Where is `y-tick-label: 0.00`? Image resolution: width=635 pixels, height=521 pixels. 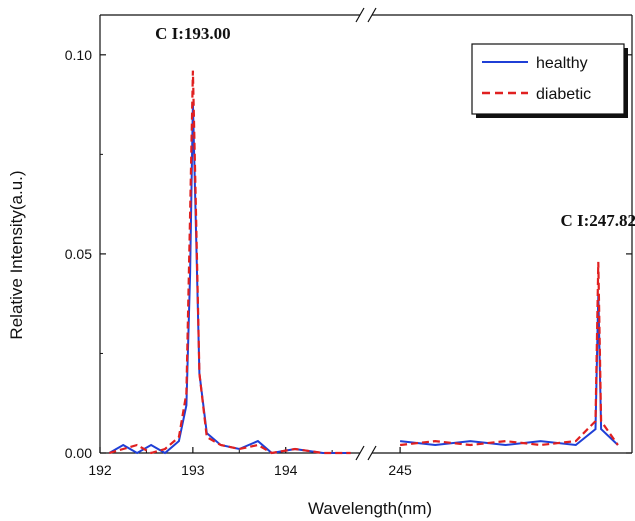 y-tick-label: 0.00 is located at coordinates (78, 453).